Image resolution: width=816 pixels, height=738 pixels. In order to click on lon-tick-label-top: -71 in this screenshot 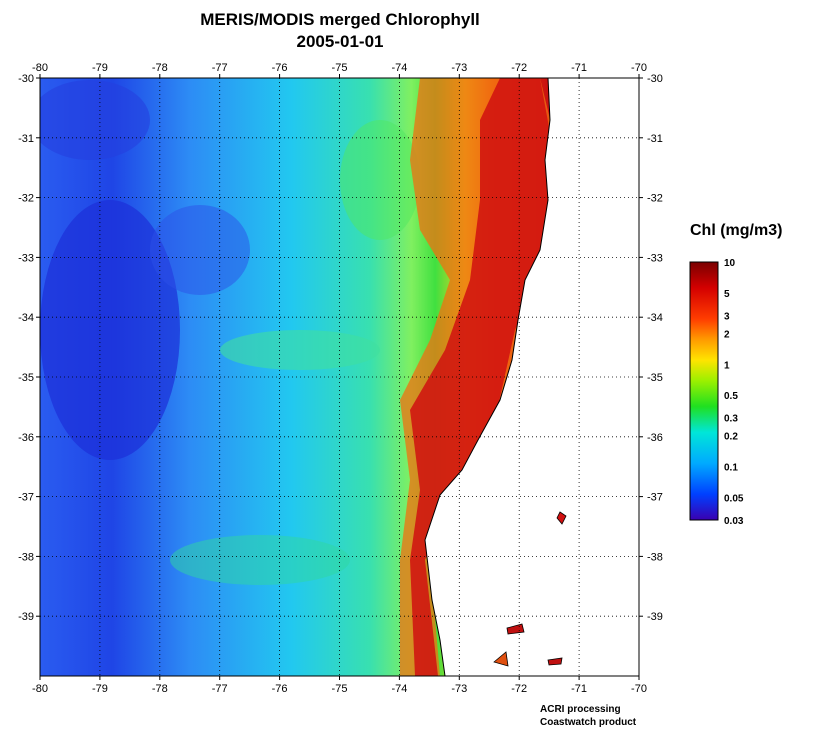, I will do `click(579, 68)`.